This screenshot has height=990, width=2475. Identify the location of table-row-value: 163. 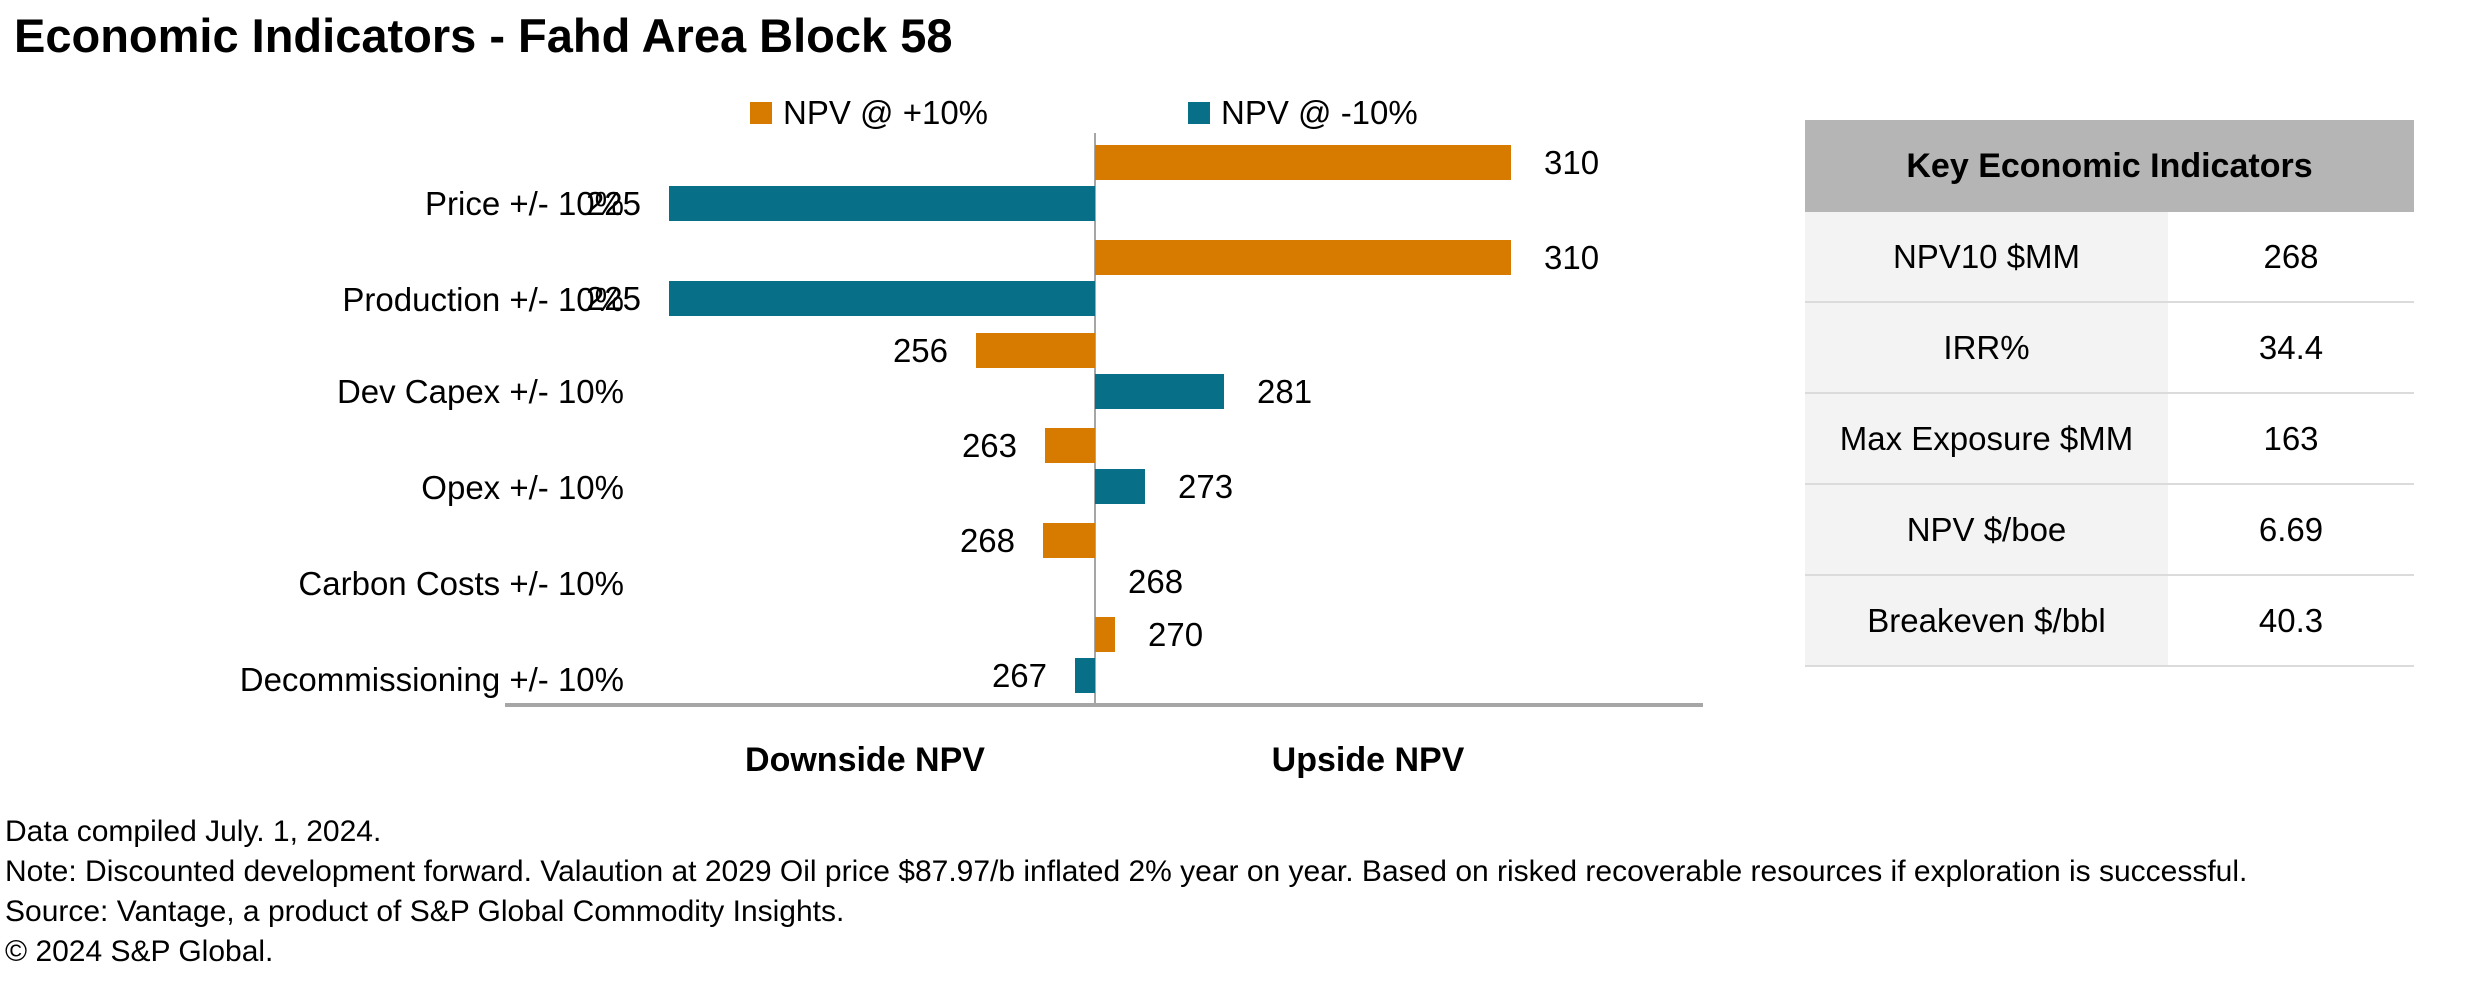
(2291, 438).